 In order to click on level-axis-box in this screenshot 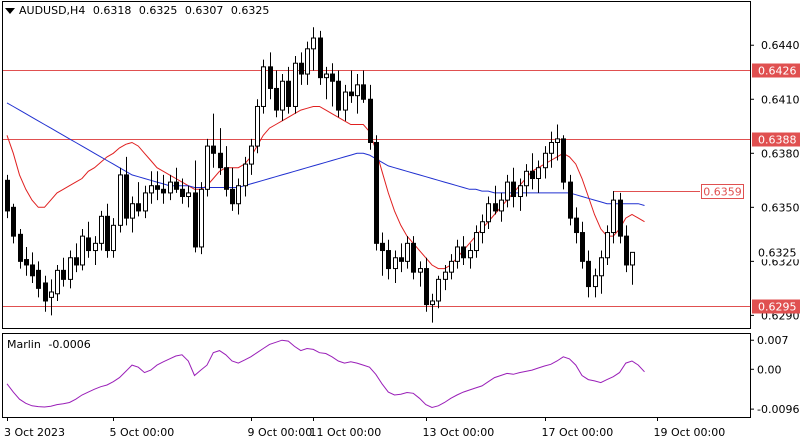, I will do `click(776, 306)`.